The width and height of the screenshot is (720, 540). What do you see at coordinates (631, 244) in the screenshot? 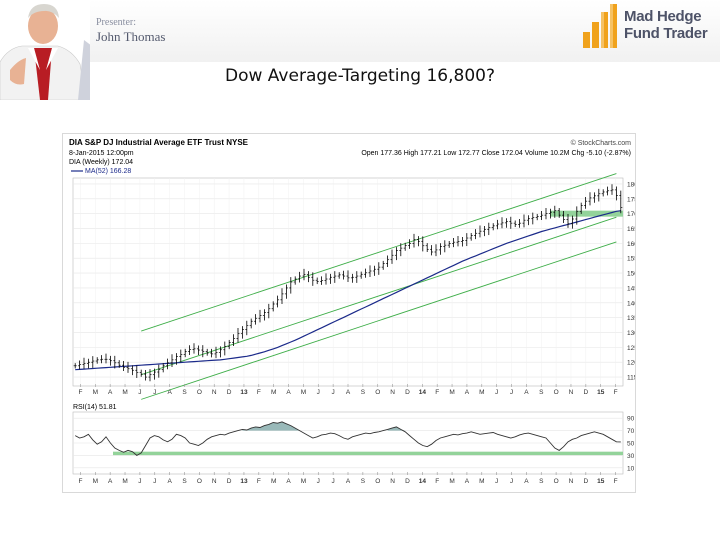
I see `price-y-tick-label: 160` at bounding box center [631, 244].